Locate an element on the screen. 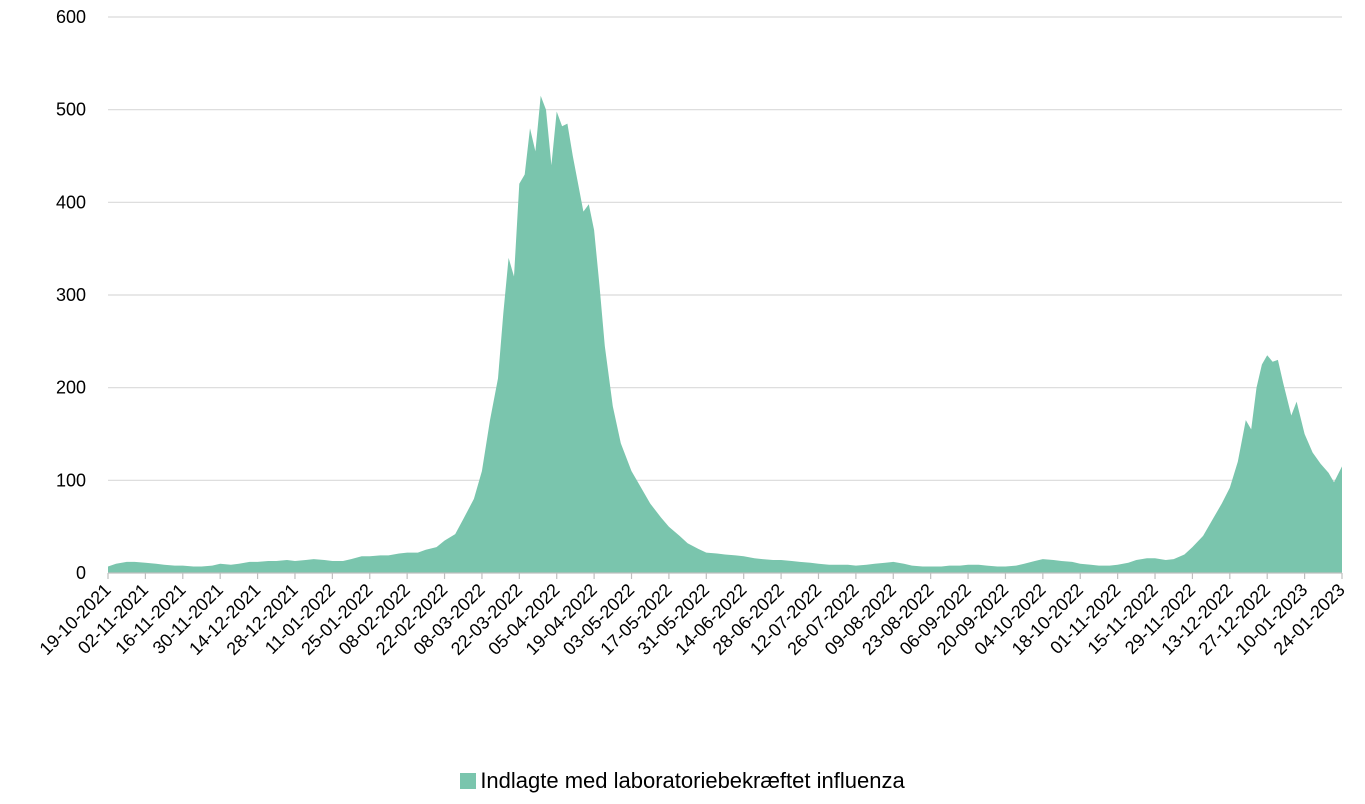 This screenshot has width=1365, height=804. y-tick-label: 300 is located at coordinates (71, 295).